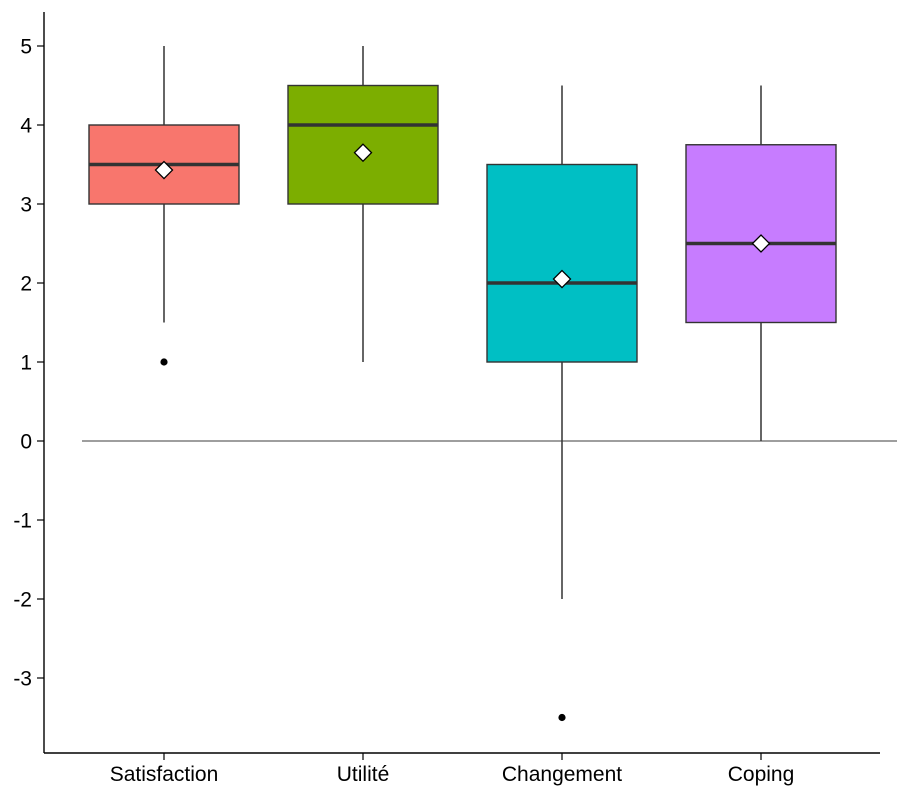 This screenshot has width=897, height=787. What do you see at coordinates (761, 774) in the screenshot?
I see `x-tick-label: Coping` at bounding box center [761, 774].